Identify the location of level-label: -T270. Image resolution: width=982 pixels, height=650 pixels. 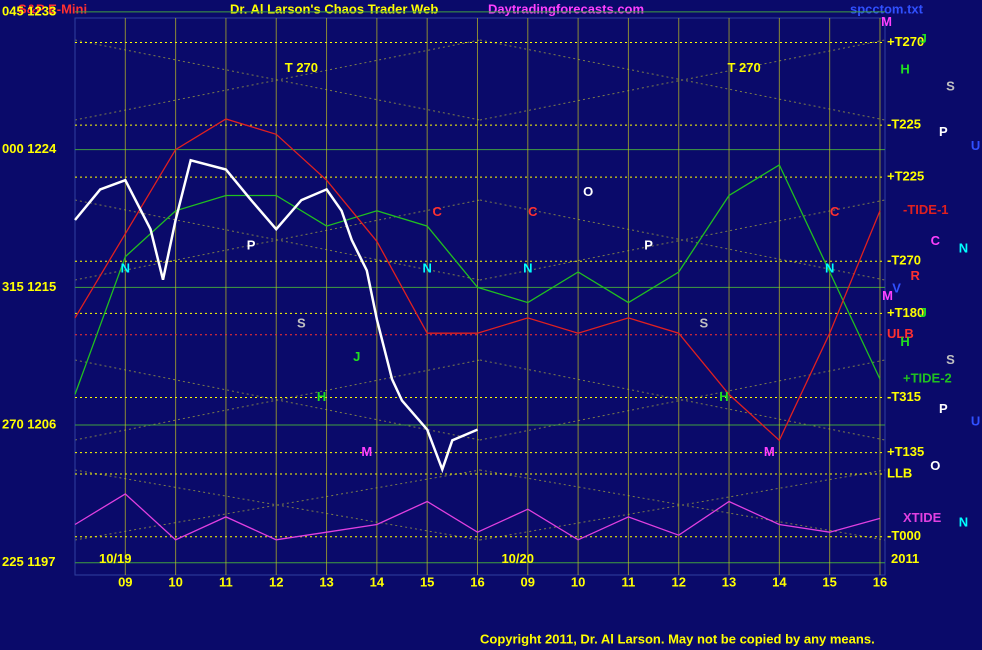
(904, 260).